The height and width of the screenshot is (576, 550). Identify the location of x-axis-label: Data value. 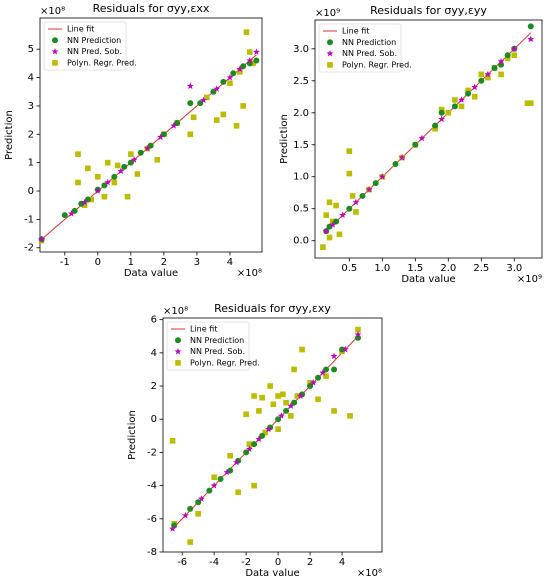
(151, 273).